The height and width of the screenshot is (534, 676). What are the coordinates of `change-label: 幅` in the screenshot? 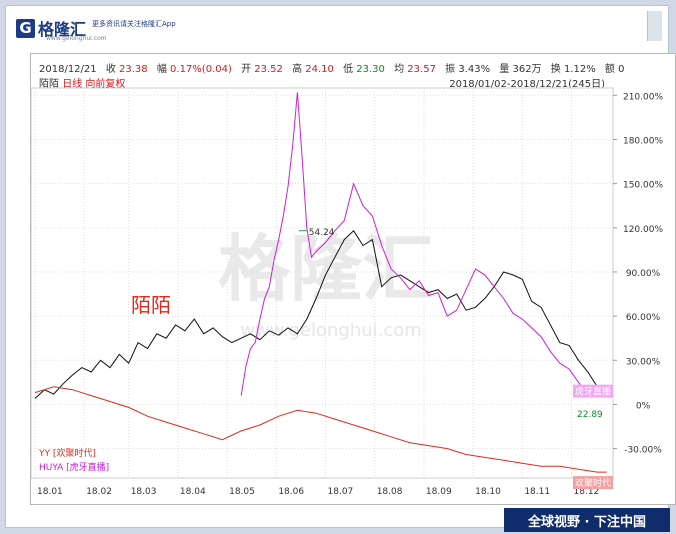 It's located at (161, 69).